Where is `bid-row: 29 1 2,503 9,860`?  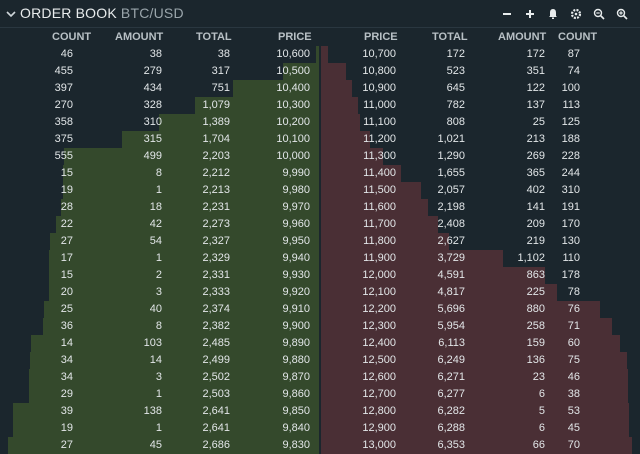 bid-row: 29 1 2,503 9,860 is located at coordinates (160, 394).